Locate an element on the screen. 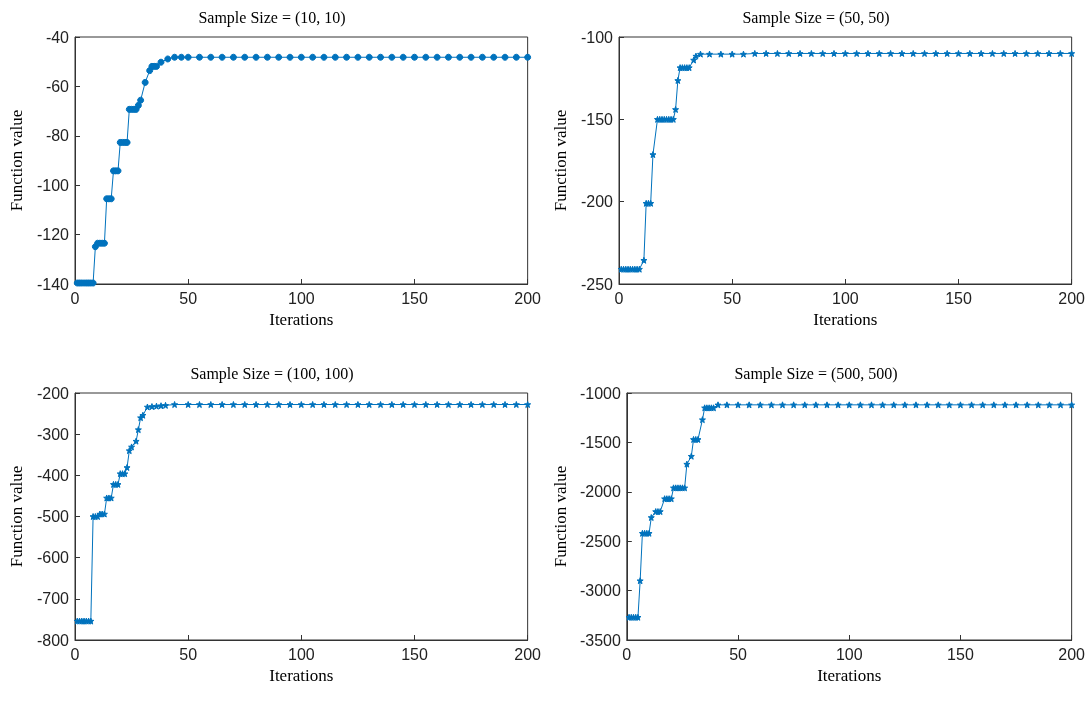 This screenshot has width=1088, height=713. y-tick-label: -500 is located at coordinates (53, 516).